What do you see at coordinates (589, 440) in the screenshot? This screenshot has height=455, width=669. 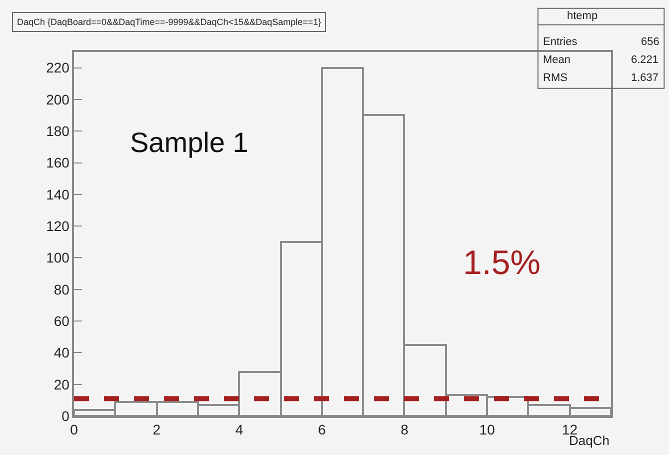 I see `x-axis-title: DaqCh` at bounding box center [589, 440].